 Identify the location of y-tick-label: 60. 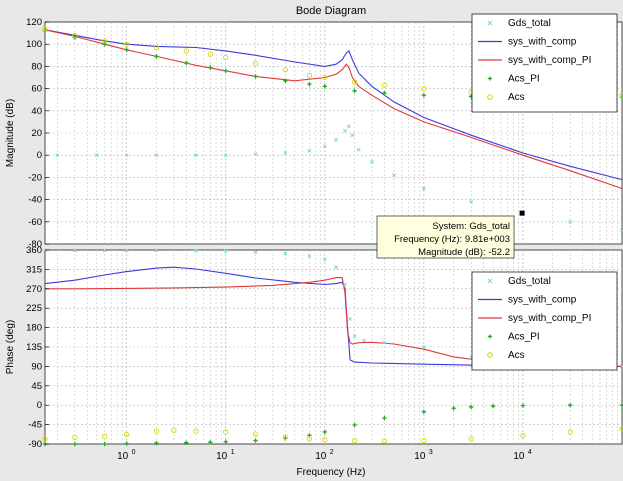
(36, 89).